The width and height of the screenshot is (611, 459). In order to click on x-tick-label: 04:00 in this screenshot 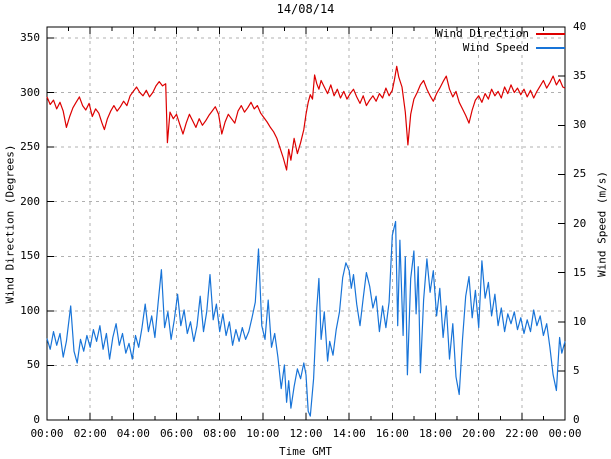, I will do `click(133, 433)`.